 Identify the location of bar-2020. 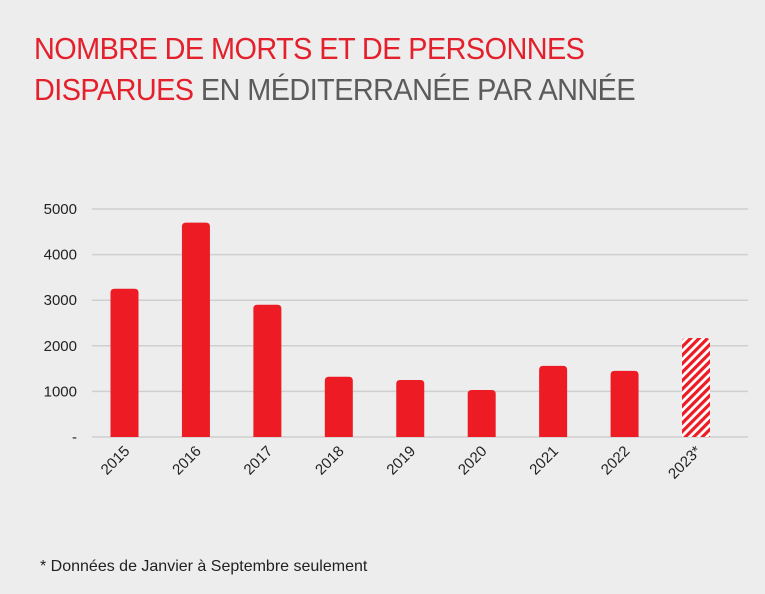
(481, 413).